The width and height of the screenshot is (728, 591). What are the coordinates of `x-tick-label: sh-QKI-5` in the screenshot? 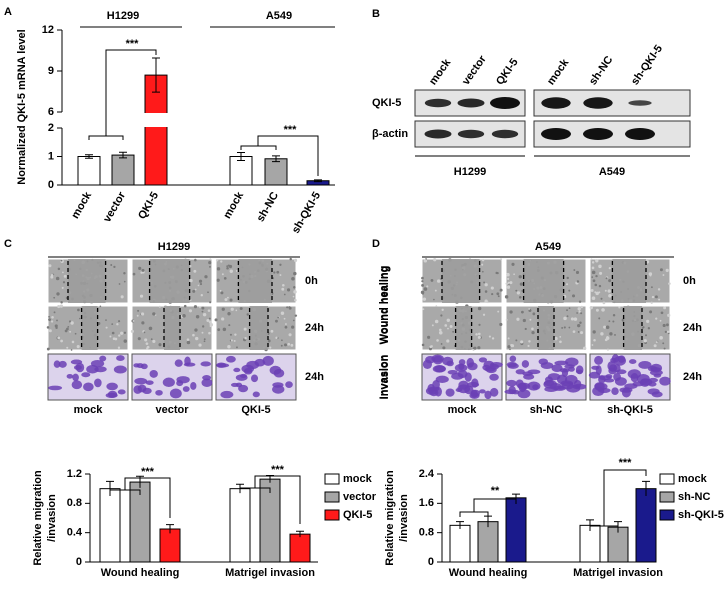 It's located at (306, 213).